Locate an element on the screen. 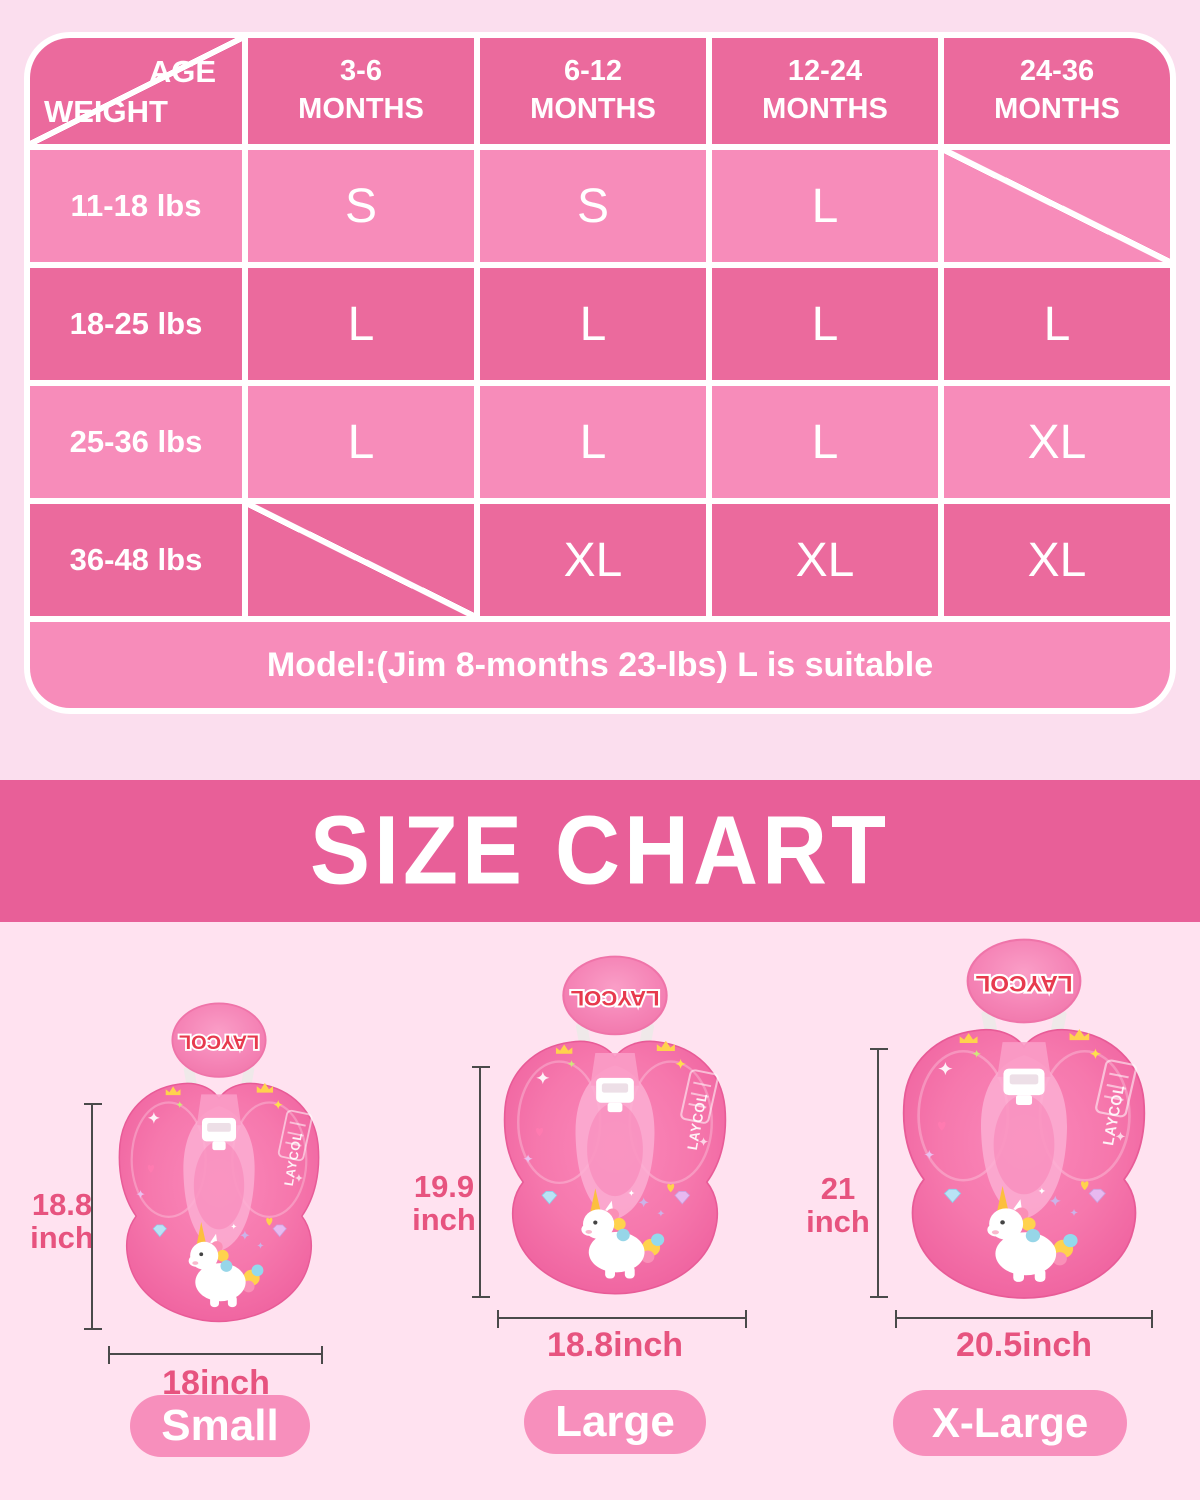 This screenshot has height=1500, width=1200. size-label-pill-large: Large is located at coordinates (615, 1422).